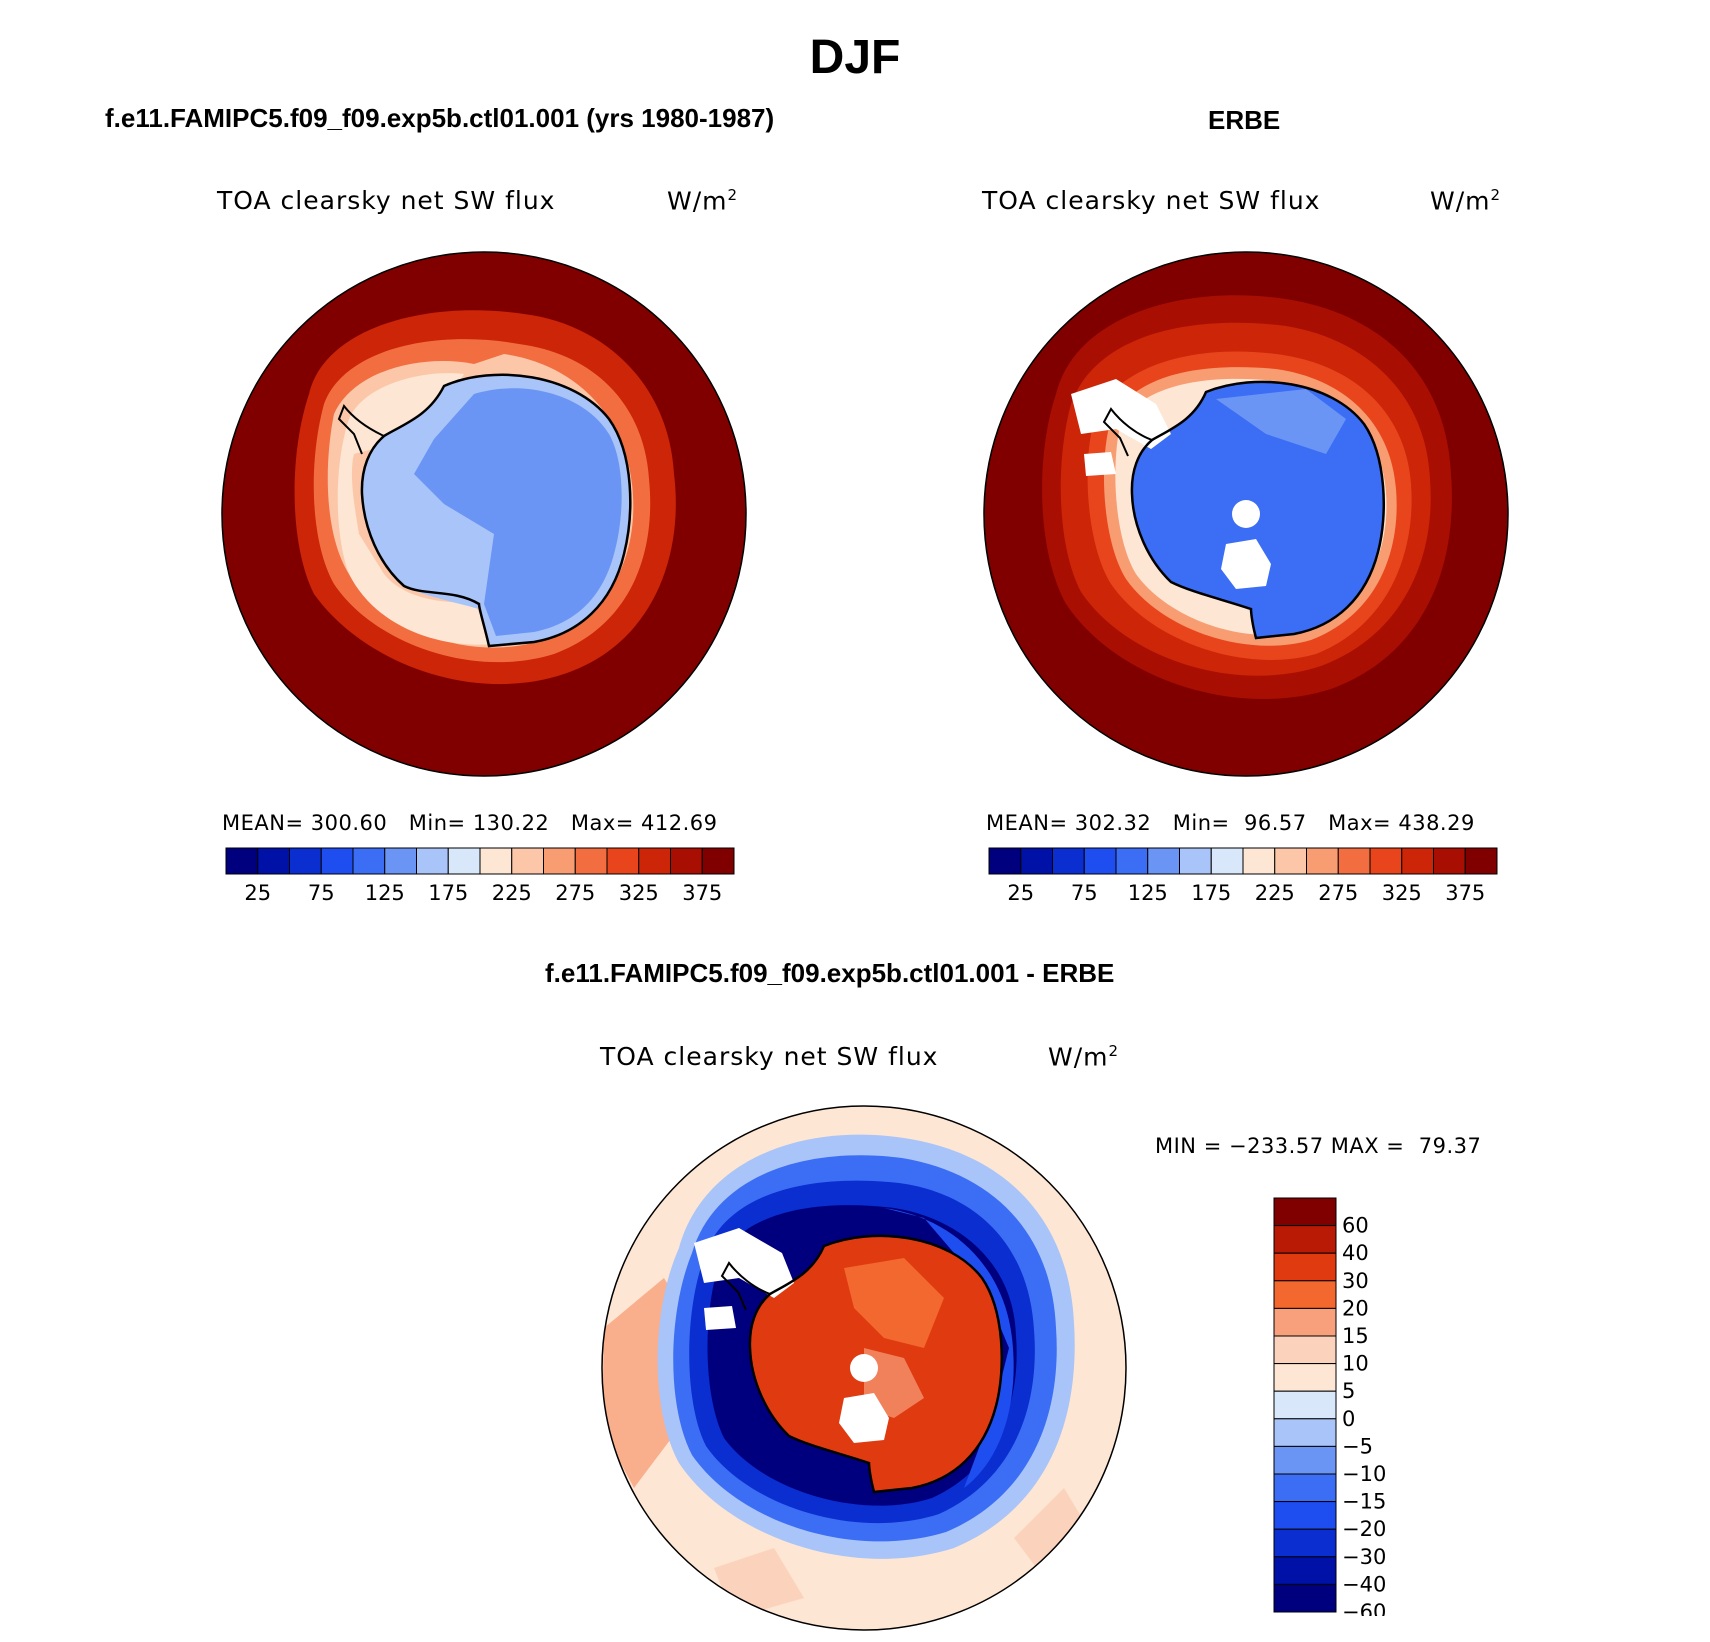 The height and width of the screenshot is (1642, 1710). I want to click on colorbar-tick-label: −10, so click(1364, 1474).